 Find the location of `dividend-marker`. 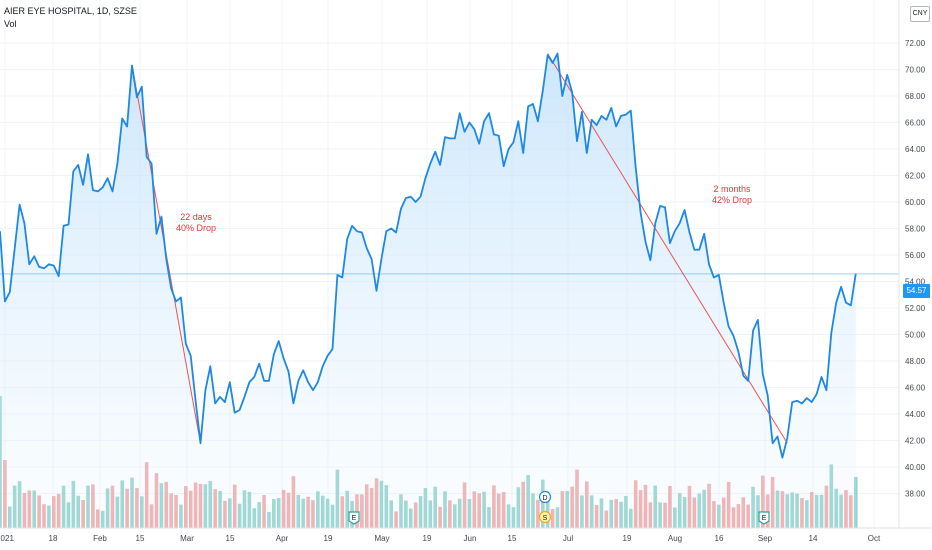

dividend-marker is located at coordinates (545, 497).